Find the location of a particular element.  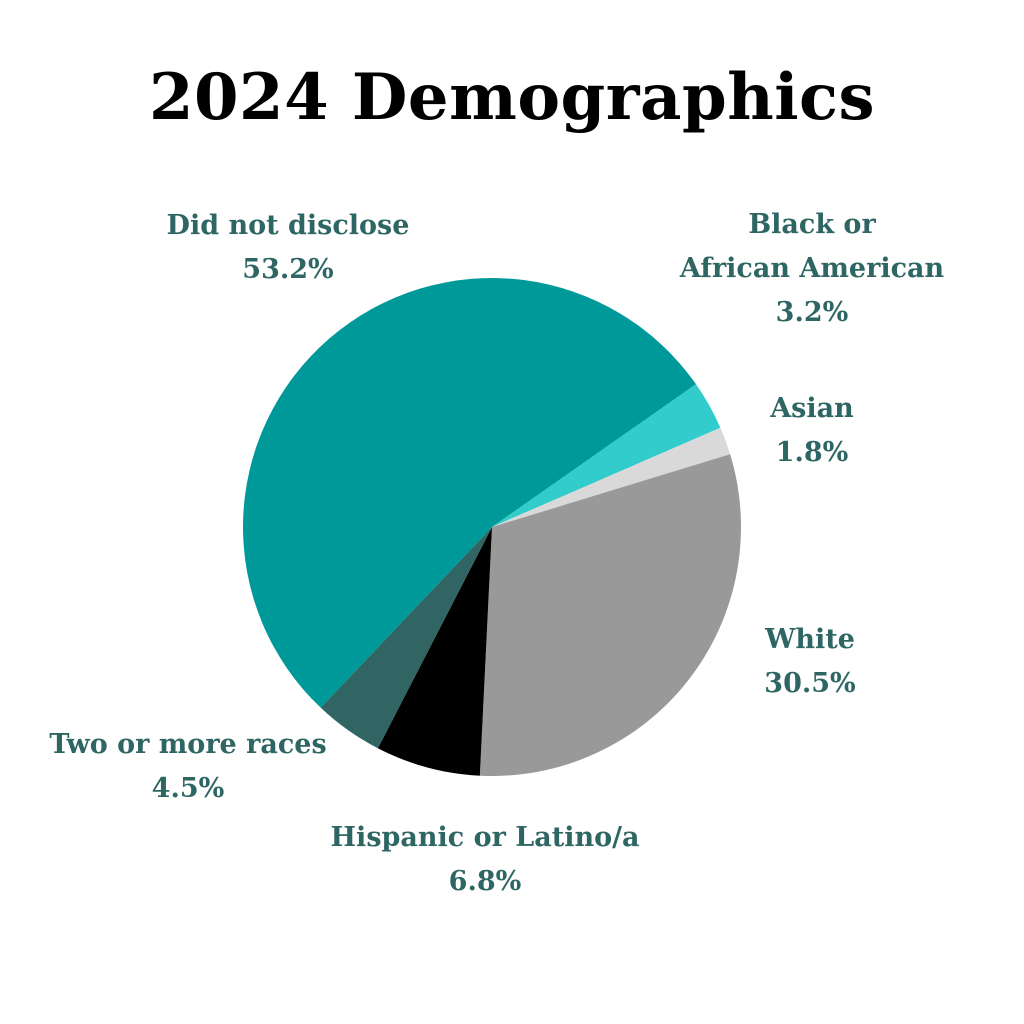

slice-label-did-not-disclose: Did not disclose 53.2% is located at coordinates (288, 247).